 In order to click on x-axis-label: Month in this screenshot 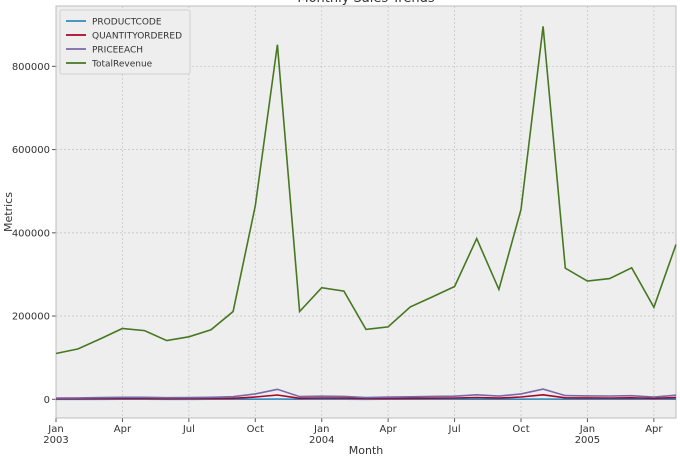, I will do `click(366, 450)`.